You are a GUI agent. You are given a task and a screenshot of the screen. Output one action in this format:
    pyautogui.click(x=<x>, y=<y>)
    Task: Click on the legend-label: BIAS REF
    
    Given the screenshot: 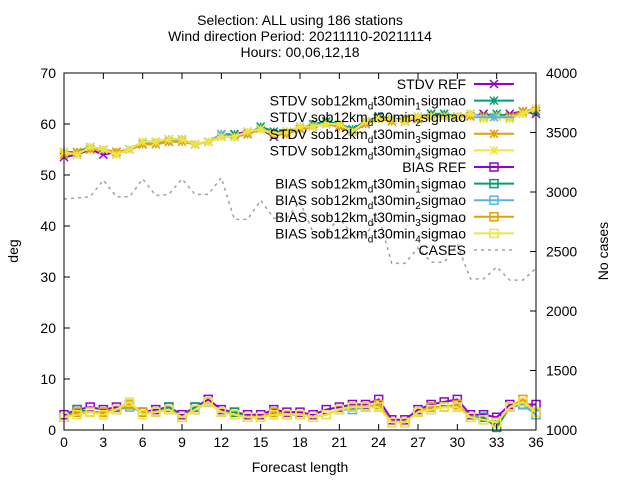 What is the action you would take?
    pyautogui.click(x=434, y=167)
    